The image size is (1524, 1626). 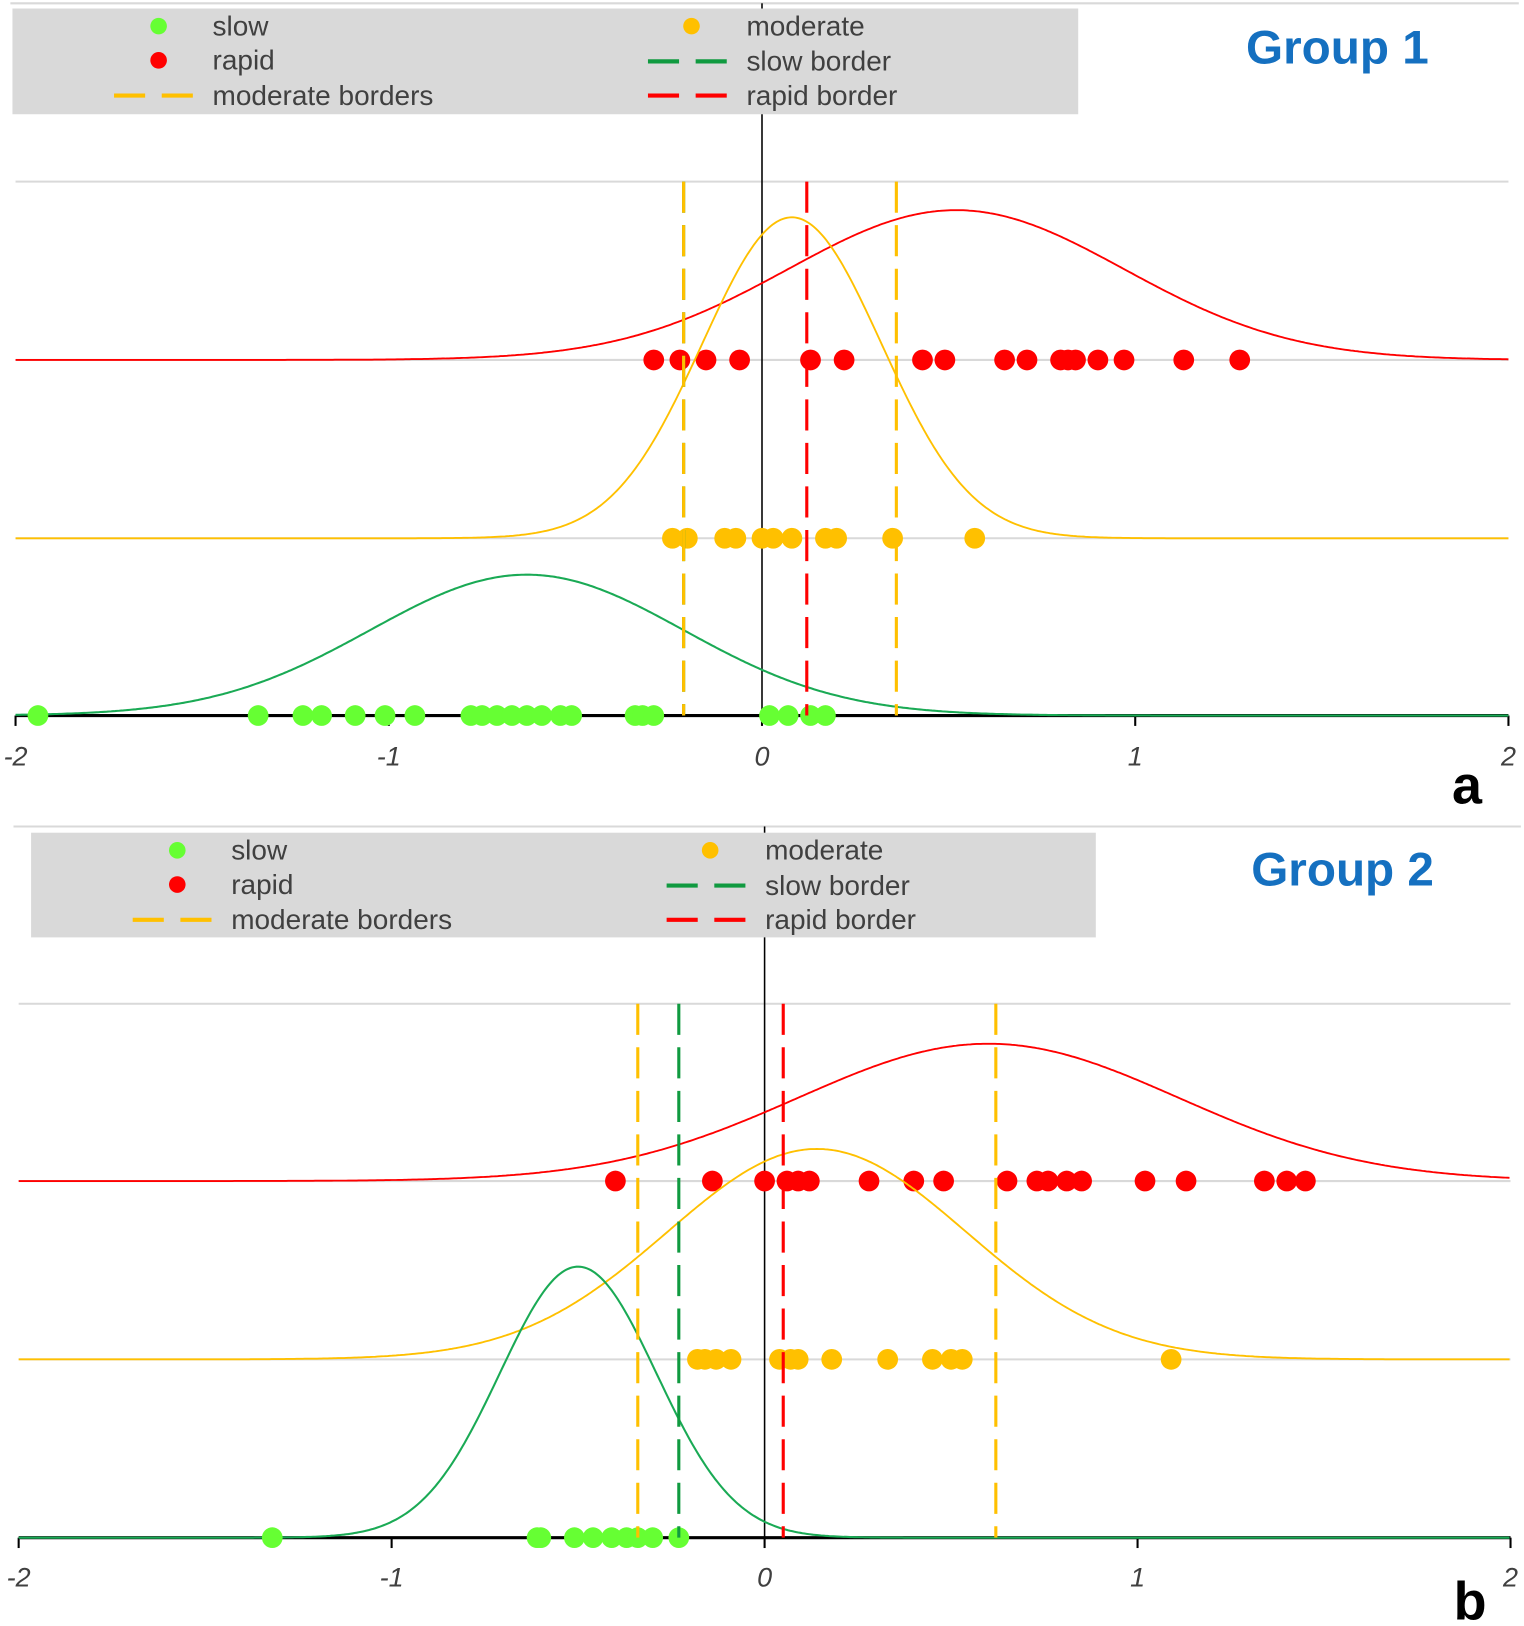 What do you see at coordinates (177, 850) in the screenshot?
I see `legend-slow-marker` at bounding box center [177, 850].